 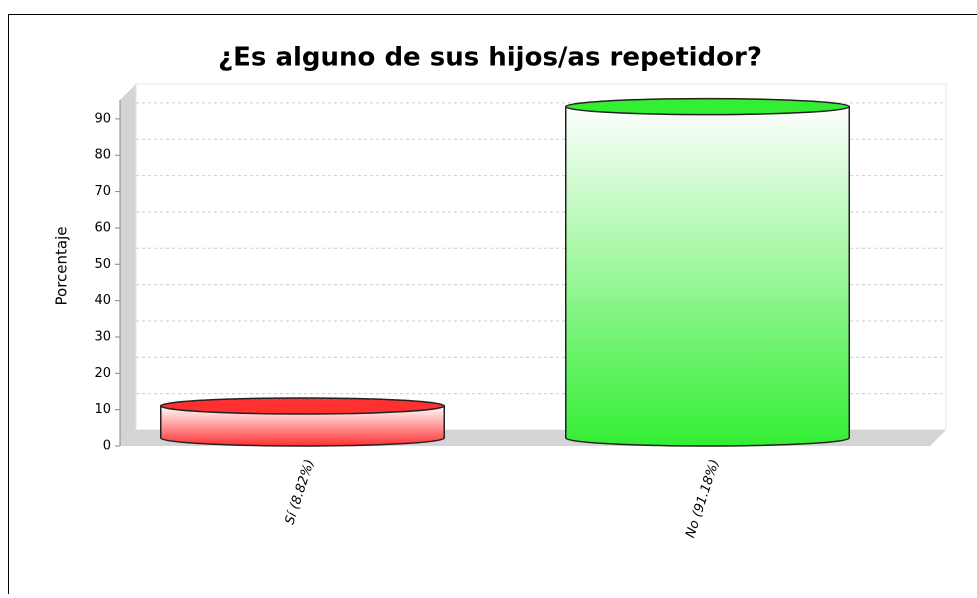 I want to click on y-axis-label: Porcentaje, so click(x=62, y=266).